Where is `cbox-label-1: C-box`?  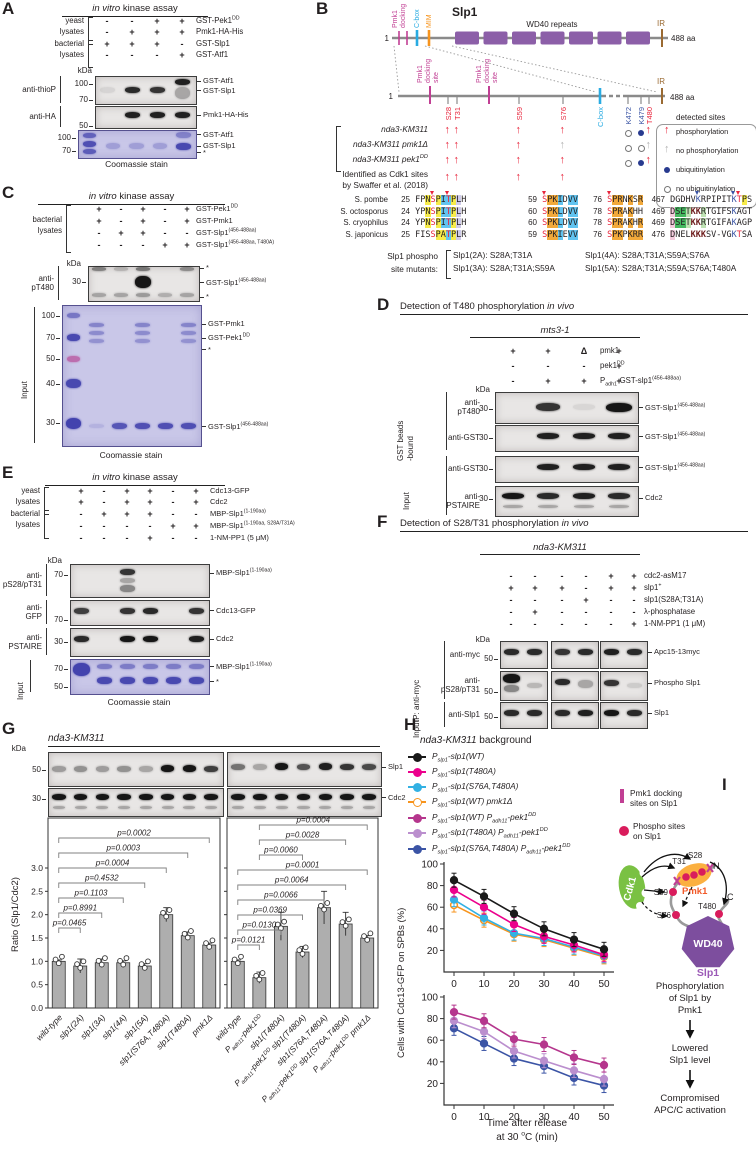
cbox-label-1: C-box is located at coordinates (417, 18).